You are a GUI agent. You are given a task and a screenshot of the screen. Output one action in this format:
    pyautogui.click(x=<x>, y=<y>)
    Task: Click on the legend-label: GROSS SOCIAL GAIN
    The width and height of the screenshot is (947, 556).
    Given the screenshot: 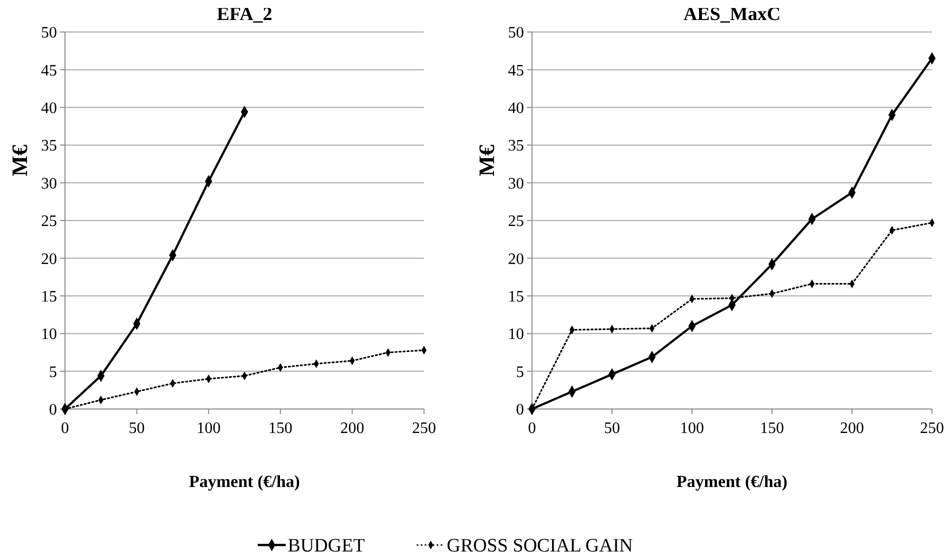 What is the action you would take?
    pyautogui.click(x=540, y=546)
    